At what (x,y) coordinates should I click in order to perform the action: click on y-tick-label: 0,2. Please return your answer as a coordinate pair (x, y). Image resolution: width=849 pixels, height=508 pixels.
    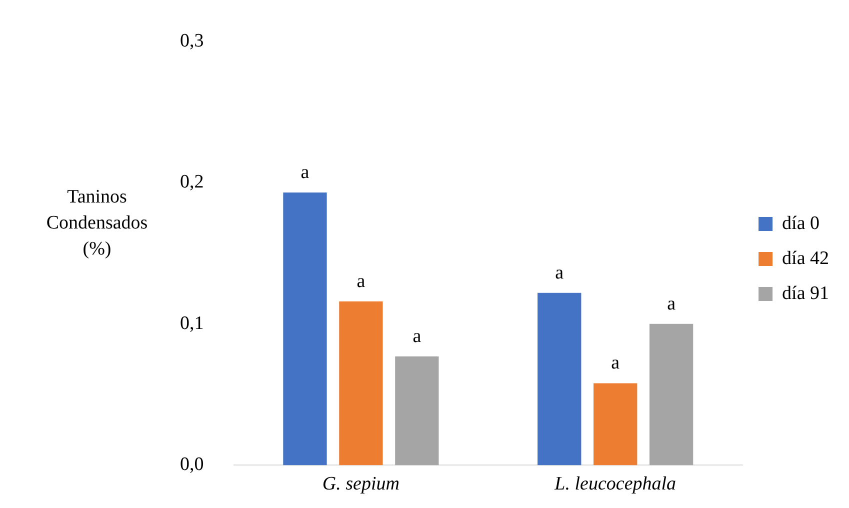
    Looking at the image, I should click on (192, 182).